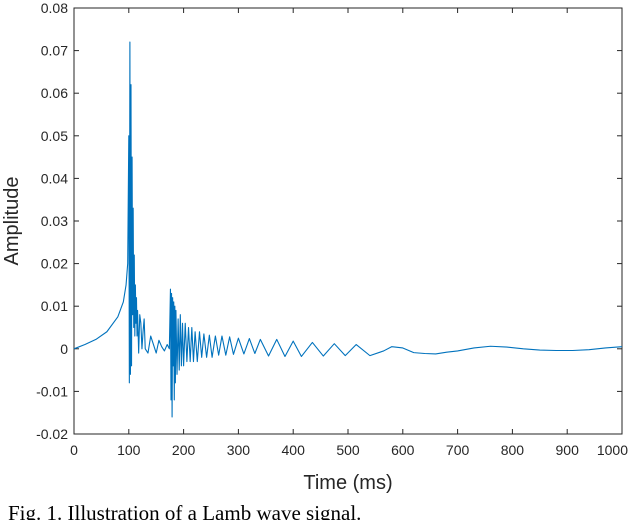 The image size is (640, 520). What do you see at coordinates (347, 483) in the screenshot?
I see `x-axis-label: Time (ms)` at bounding box center [347, 483].